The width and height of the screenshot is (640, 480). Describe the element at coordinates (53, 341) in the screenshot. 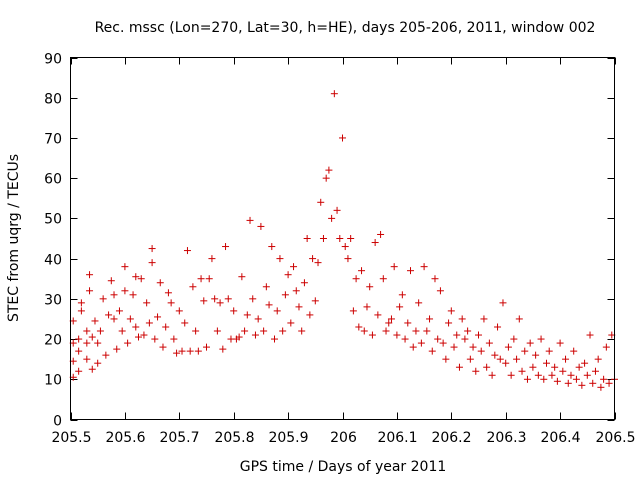

I see `y-tick-label: 20` at that location.